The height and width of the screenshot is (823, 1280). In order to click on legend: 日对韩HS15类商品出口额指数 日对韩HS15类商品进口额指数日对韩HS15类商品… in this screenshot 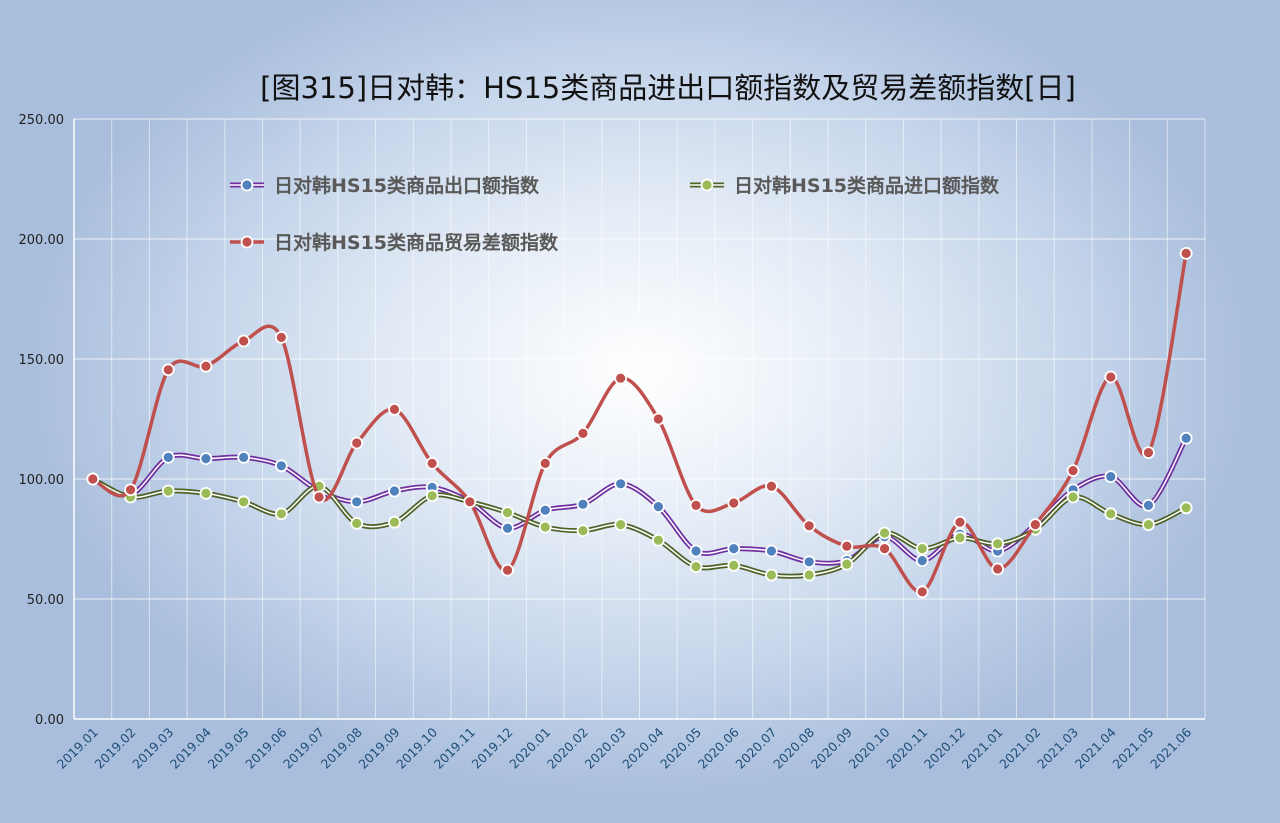, I will do `click(615, 214)`.